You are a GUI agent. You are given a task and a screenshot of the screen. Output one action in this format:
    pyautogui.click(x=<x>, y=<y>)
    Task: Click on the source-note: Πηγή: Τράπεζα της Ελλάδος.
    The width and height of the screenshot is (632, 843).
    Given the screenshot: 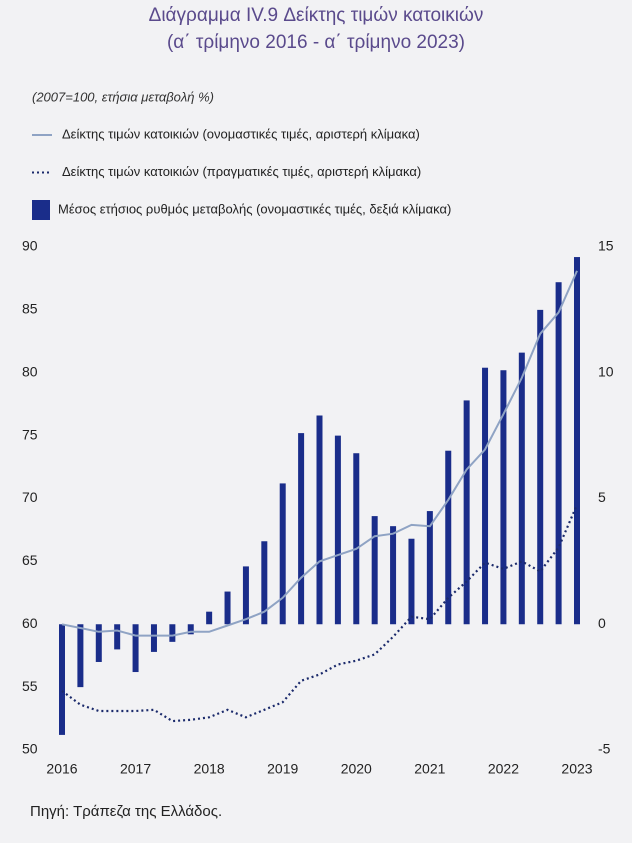 What is the action you would take?
    pyautogui.click(x=126, y=811)
    